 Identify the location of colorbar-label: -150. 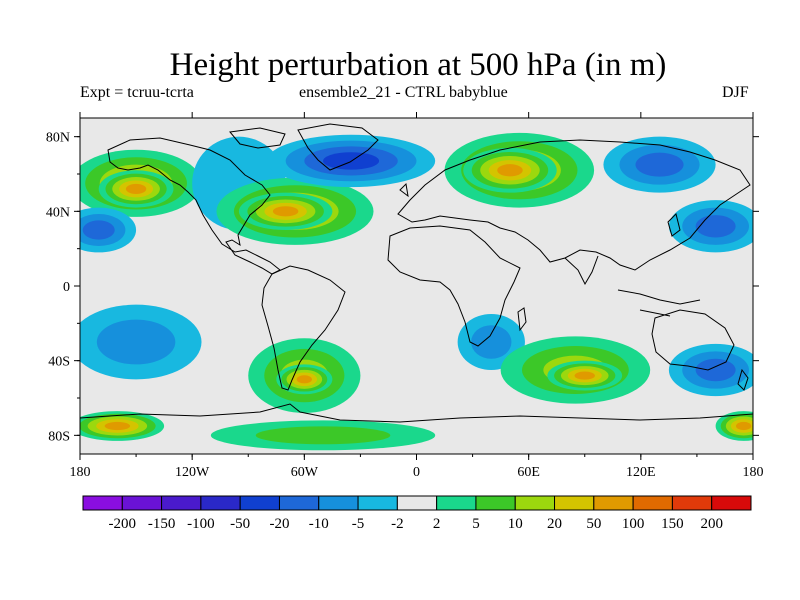
(162, 524).